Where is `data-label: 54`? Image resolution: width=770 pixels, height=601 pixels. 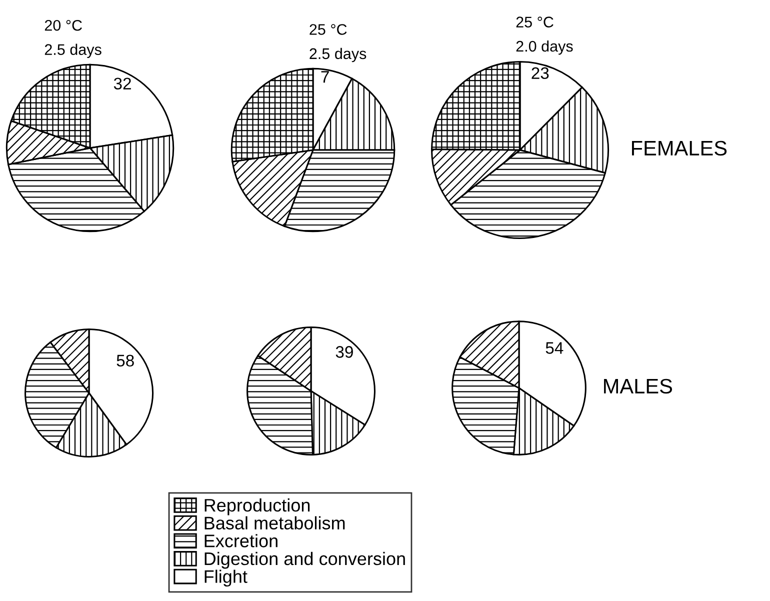
data-label: 54 is located at coordinates (555, 348).